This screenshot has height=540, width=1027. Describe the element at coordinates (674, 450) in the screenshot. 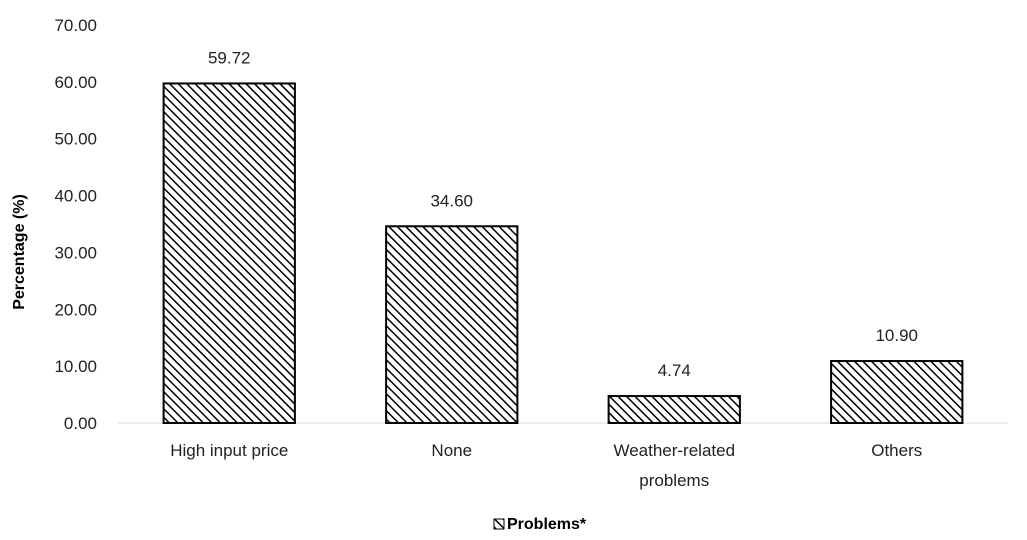

I see `x-category-label: Weather-related` at that location.